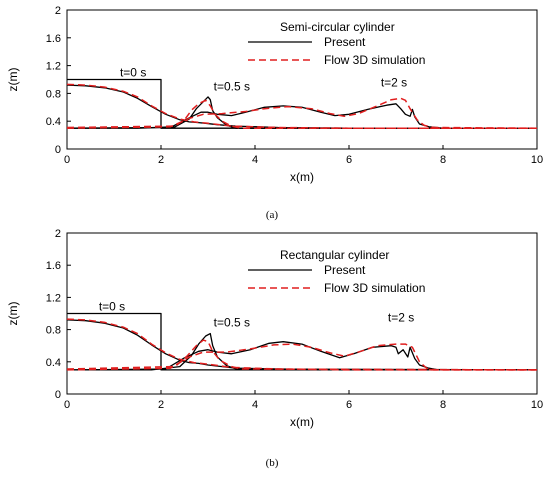 This screenshot has height=478, width=550. I want to click on legend-title: Rectangular cylinder, so click(334, 255).